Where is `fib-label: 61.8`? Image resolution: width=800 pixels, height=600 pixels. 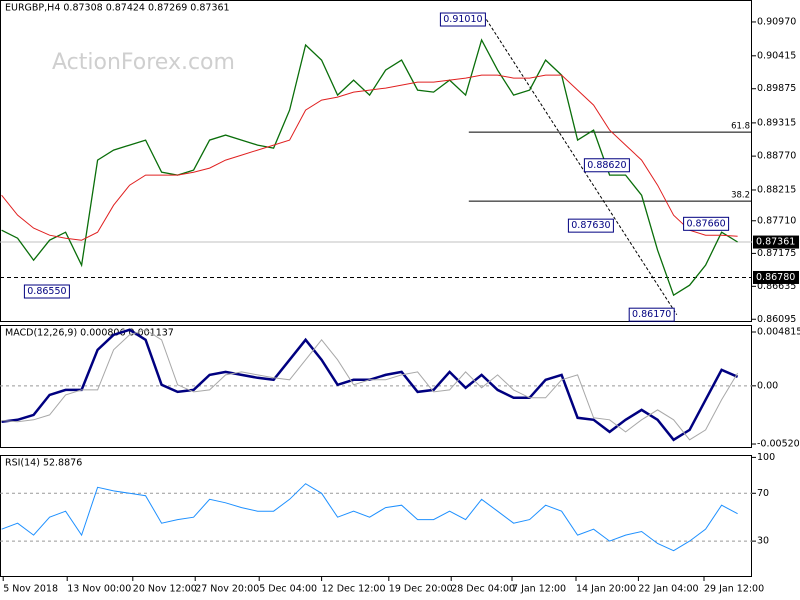
fib-label: 61.8 is located at coordinates (740, 127).